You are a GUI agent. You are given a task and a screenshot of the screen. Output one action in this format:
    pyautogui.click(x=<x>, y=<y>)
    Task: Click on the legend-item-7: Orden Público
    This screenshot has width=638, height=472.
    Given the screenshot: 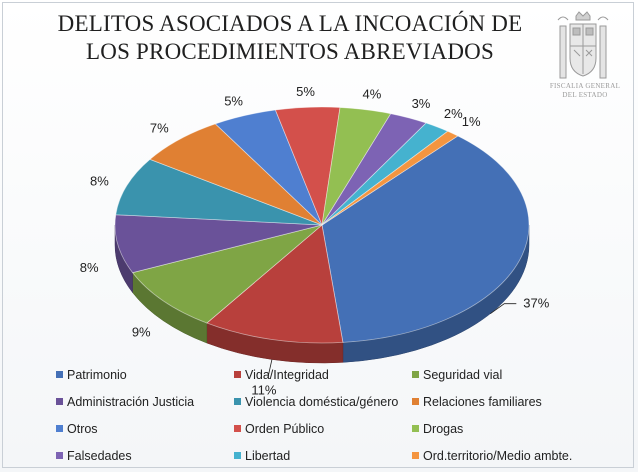 What is the action you would take?
    pyautogui.click(x=323, y=428)
    